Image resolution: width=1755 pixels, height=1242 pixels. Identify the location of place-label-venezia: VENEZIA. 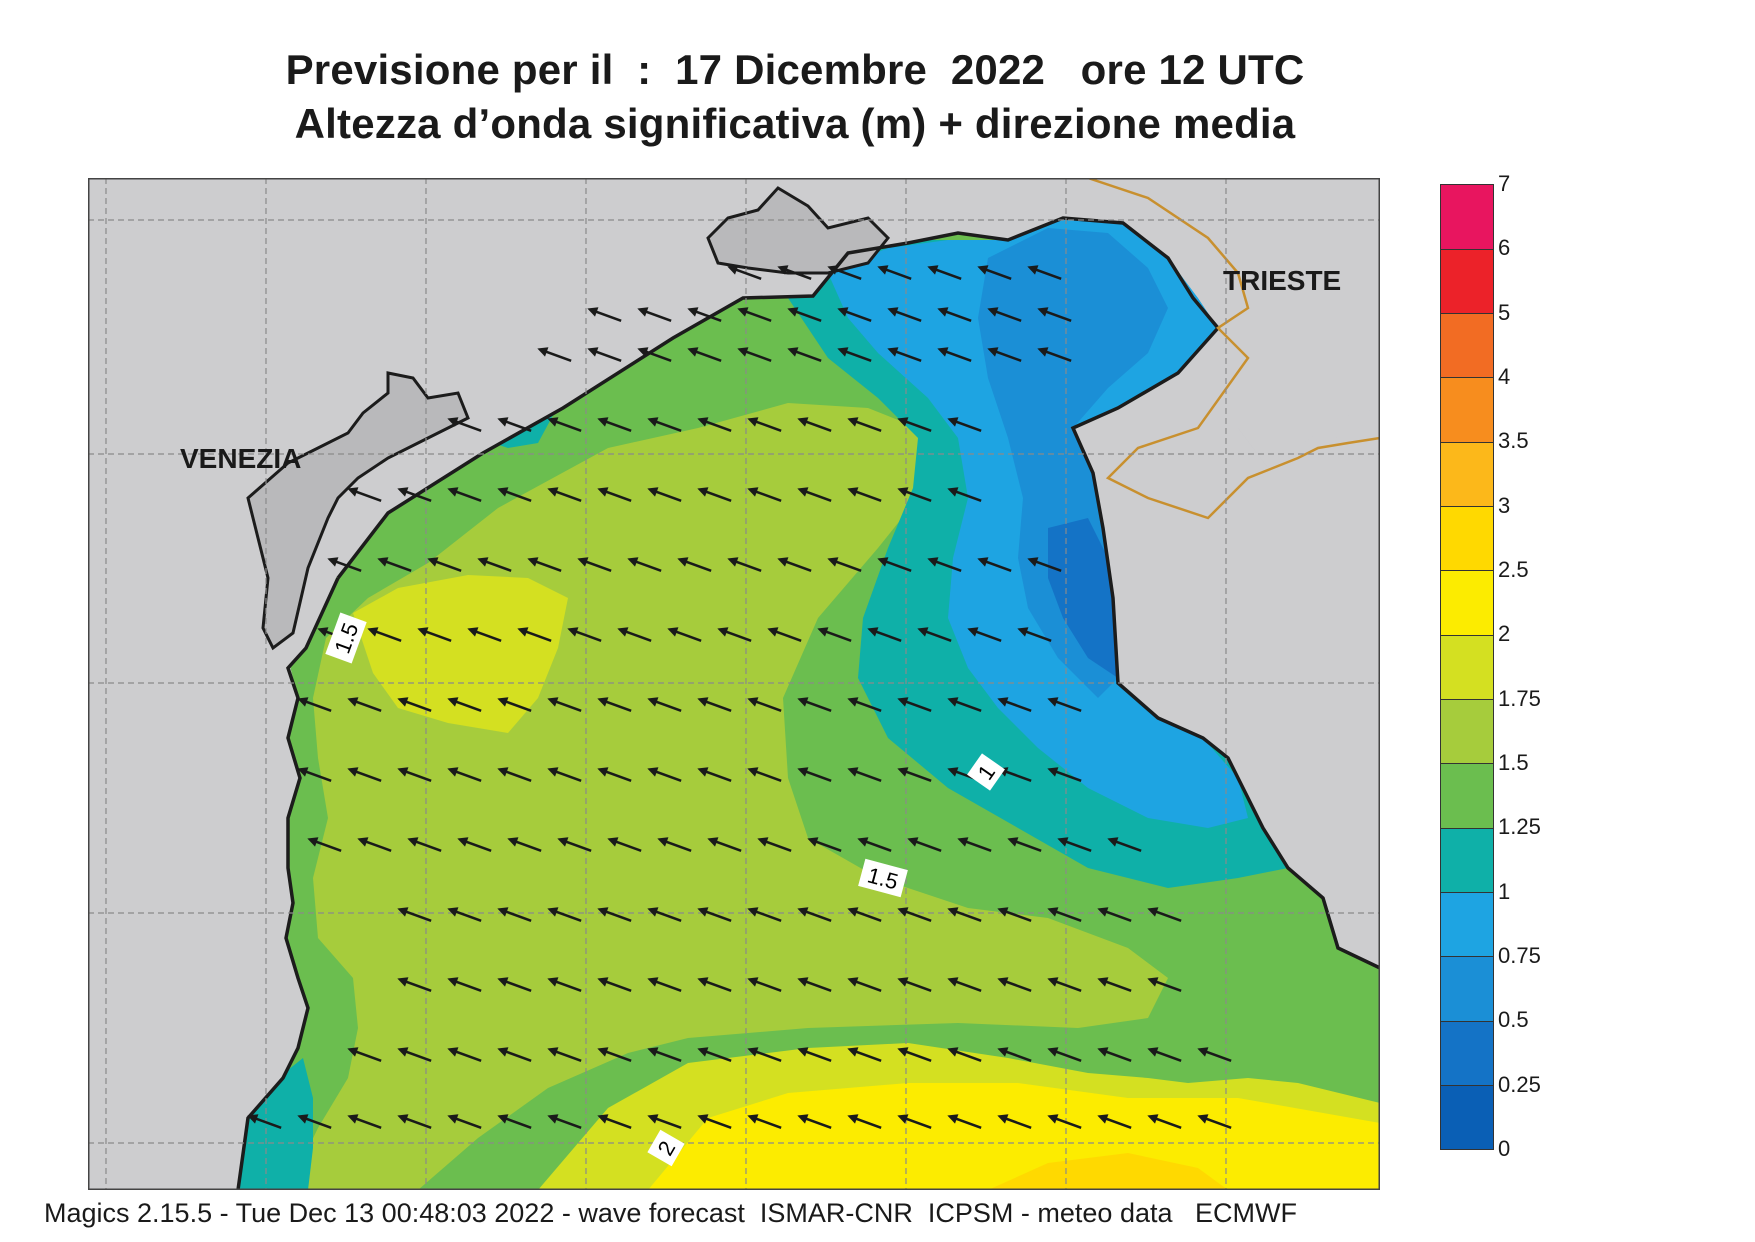
(240, 458).